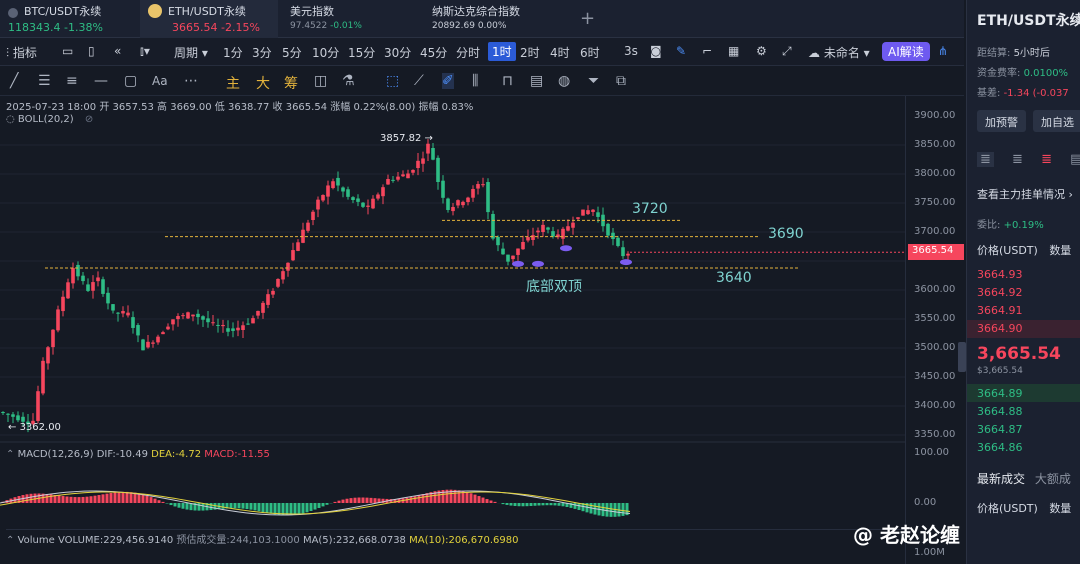  What do you see at coordinates (69, 19) in the screenshot?
I see `tab-btc: BTC/USDT永续 118343.4 -1.38%` at bounding box center [69, 19].